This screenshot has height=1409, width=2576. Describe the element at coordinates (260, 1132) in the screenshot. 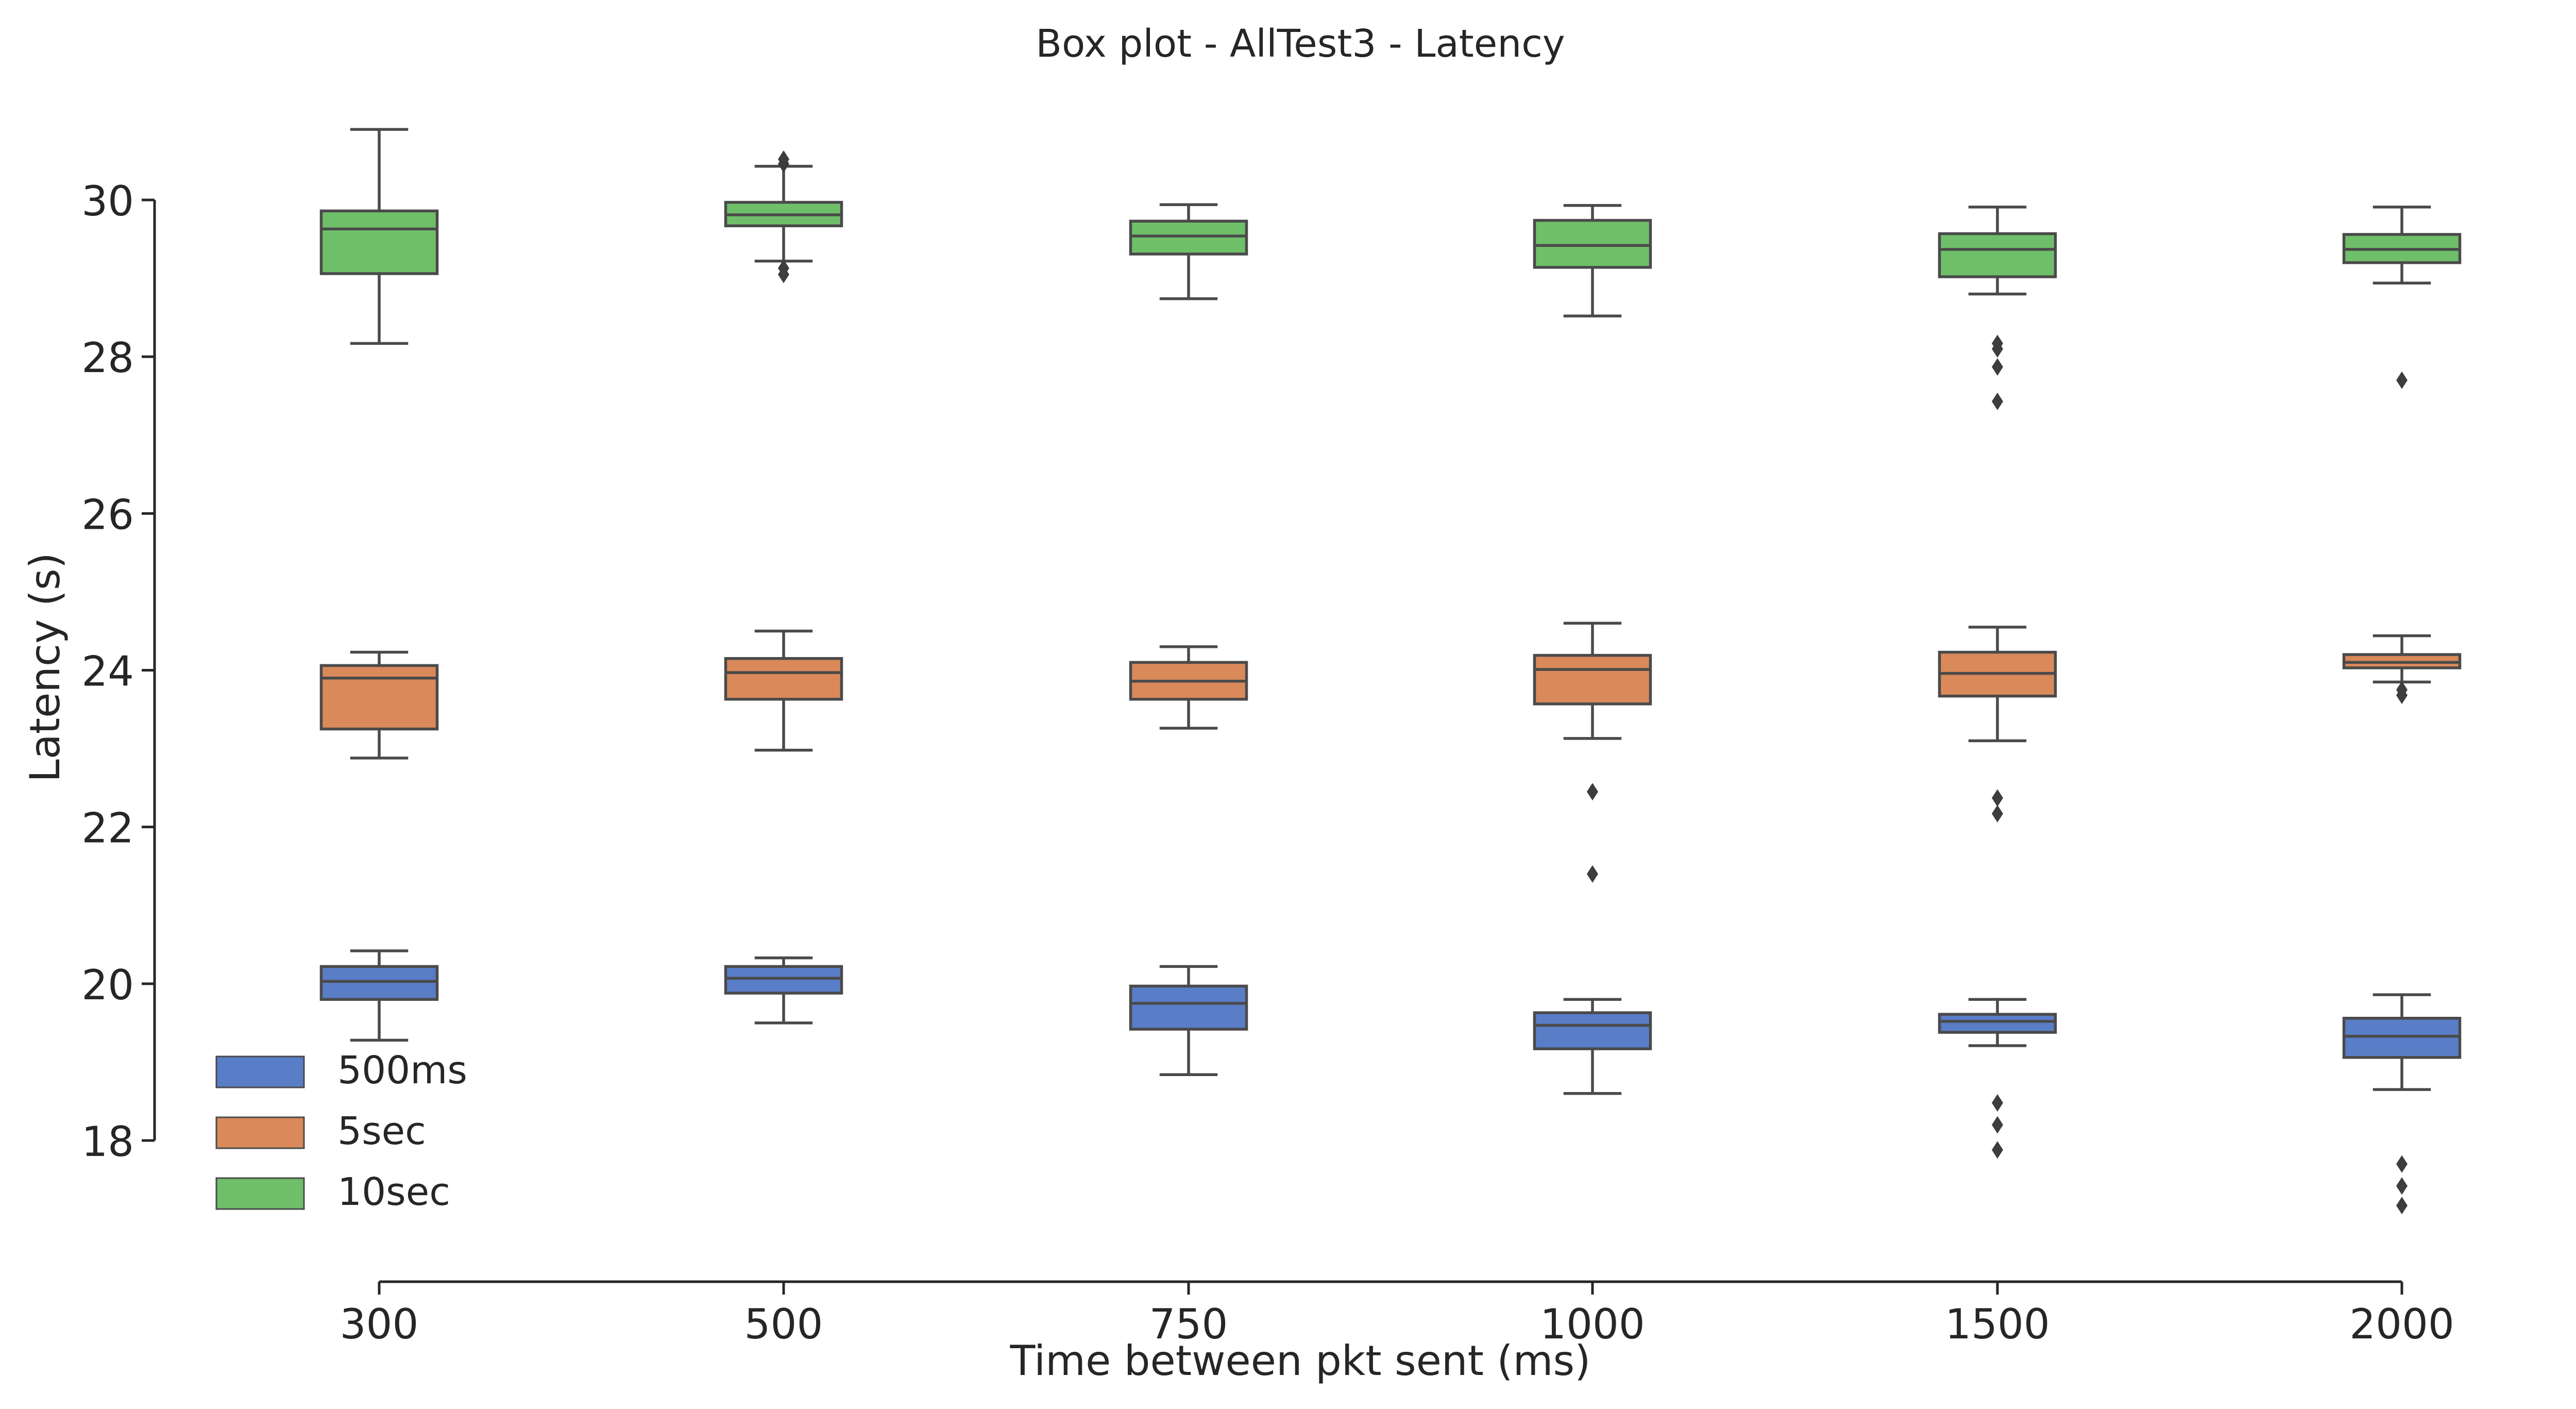

I see `legend-swatch-5sec` at that location.